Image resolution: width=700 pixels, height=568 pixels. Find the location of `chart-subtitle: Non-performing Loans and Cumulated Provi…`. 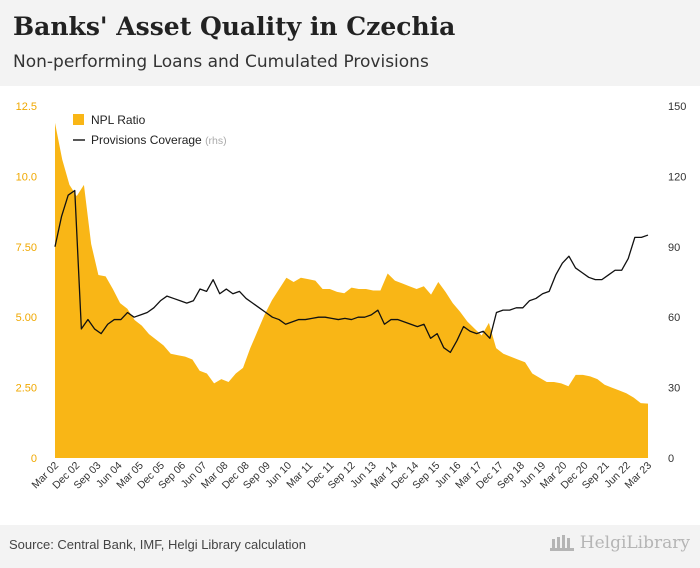

chart-subtitle: Non-performing Loans and Cumulated Provi… is located at coordinates (221, 62).